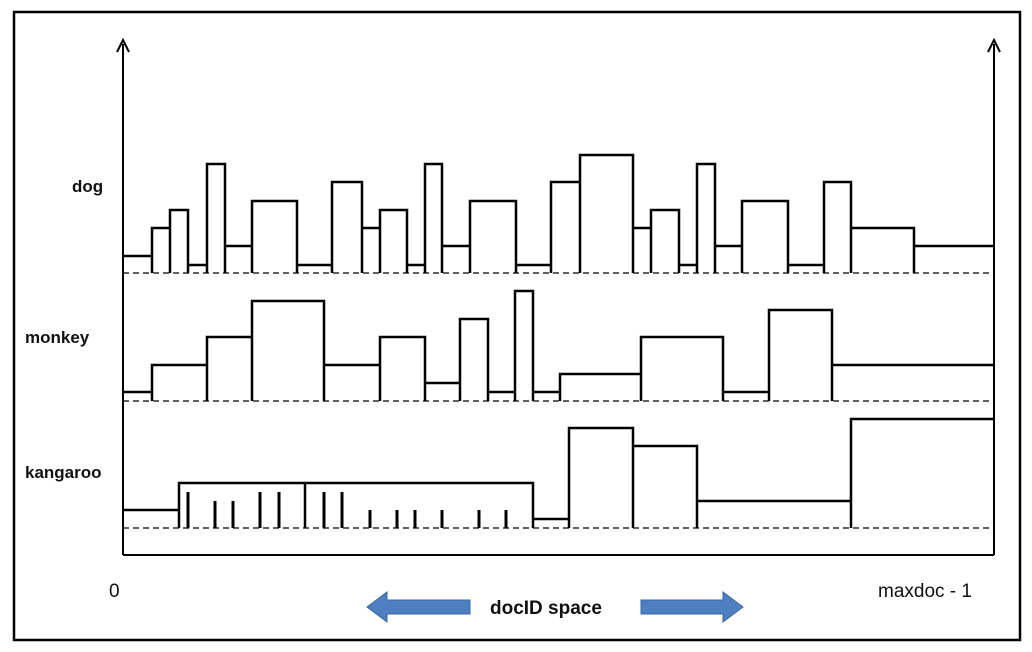 Image resolution: width=1032 pixels, height=652 pixels. I want to click on term-label-dog: dog, so click(87, 186).